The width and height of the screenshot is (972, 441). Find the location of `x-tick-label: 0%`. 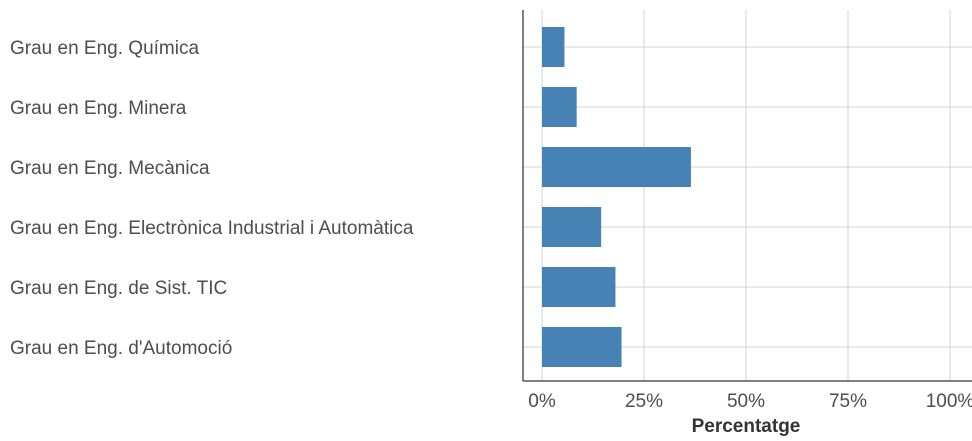

x-tick-label: 0% is located at coordinates (542, 401).